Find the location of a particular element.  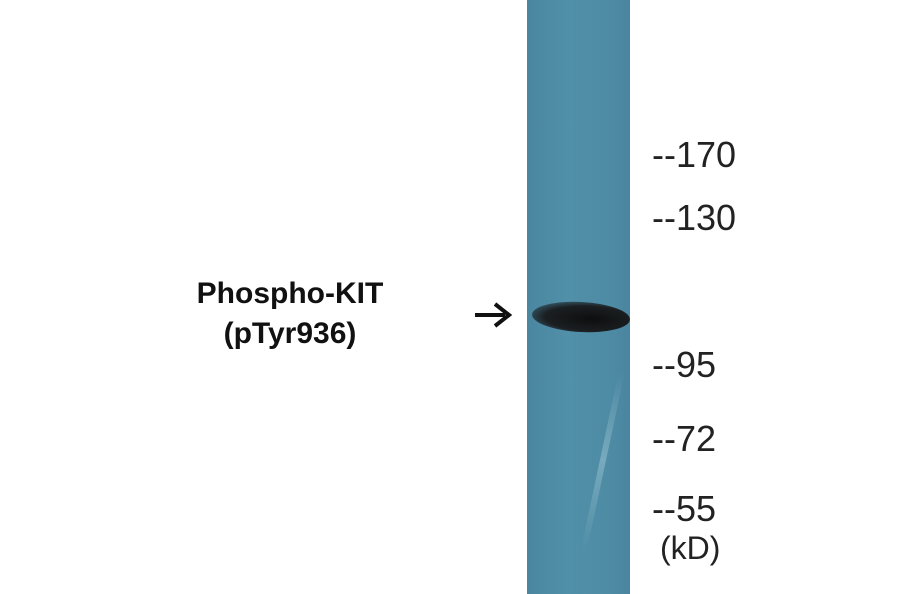

marker-55: --55 is located at coordinates (684, 508).